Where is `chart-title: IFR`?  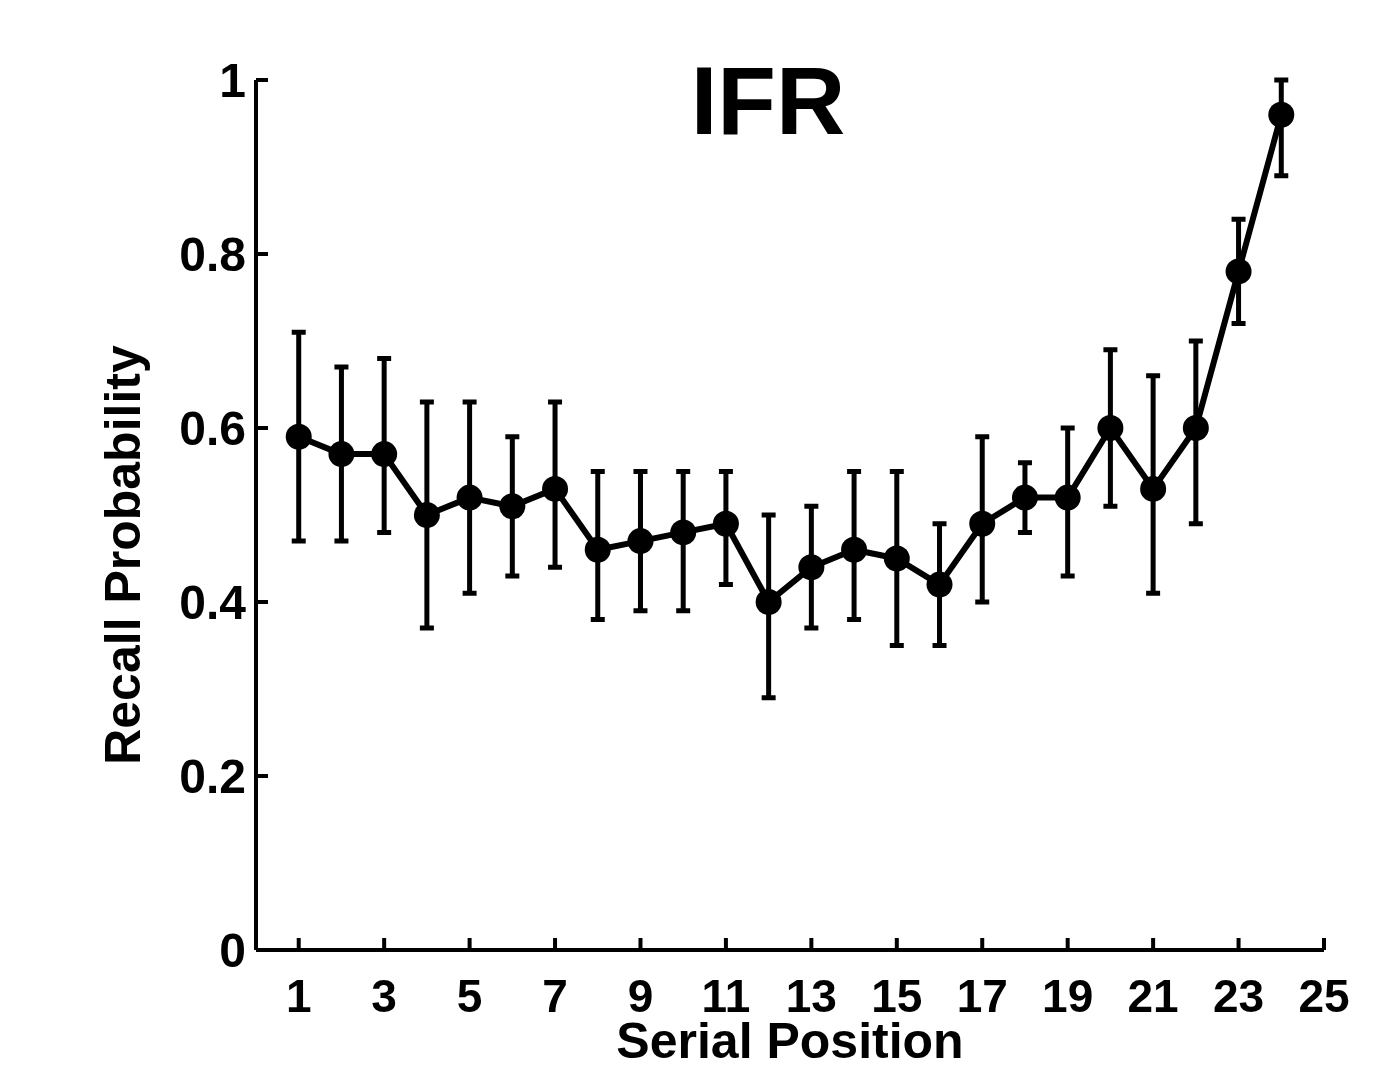 chart-title: IFR is located at coordinates (768, 100).